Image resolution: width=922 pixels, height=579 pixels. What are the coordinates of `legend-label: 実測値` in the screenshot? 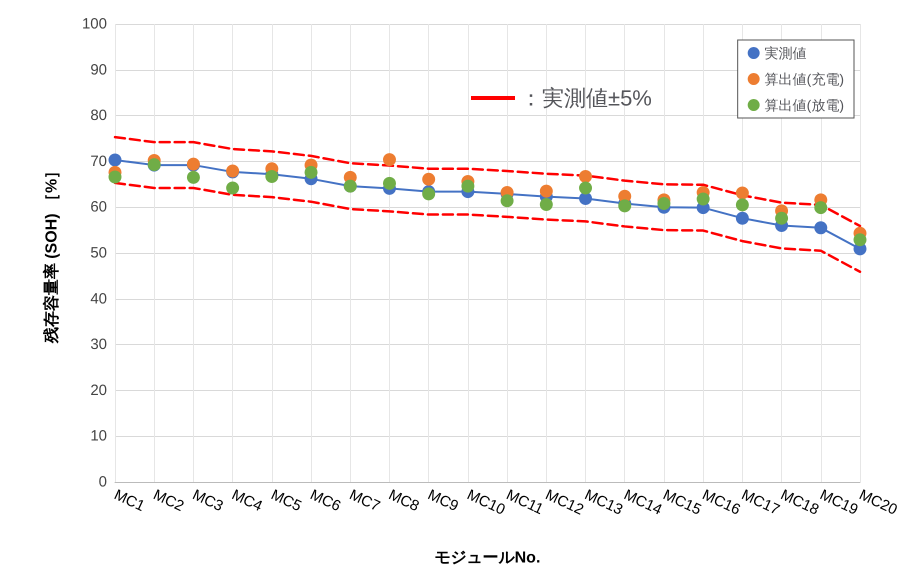 It's located at (785, 53).